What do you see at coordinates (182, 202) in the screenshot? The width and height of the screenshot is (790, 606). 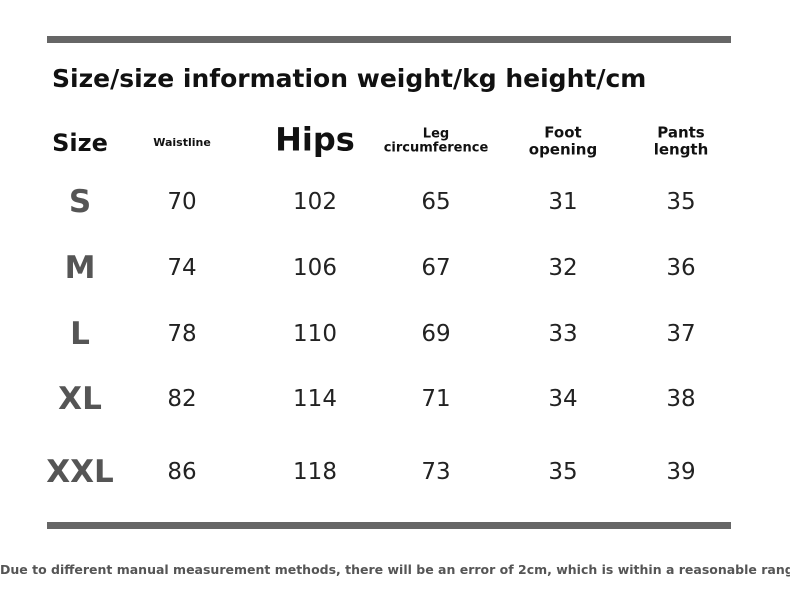 I see `measurement: 70` at bounding box center [182, 202].